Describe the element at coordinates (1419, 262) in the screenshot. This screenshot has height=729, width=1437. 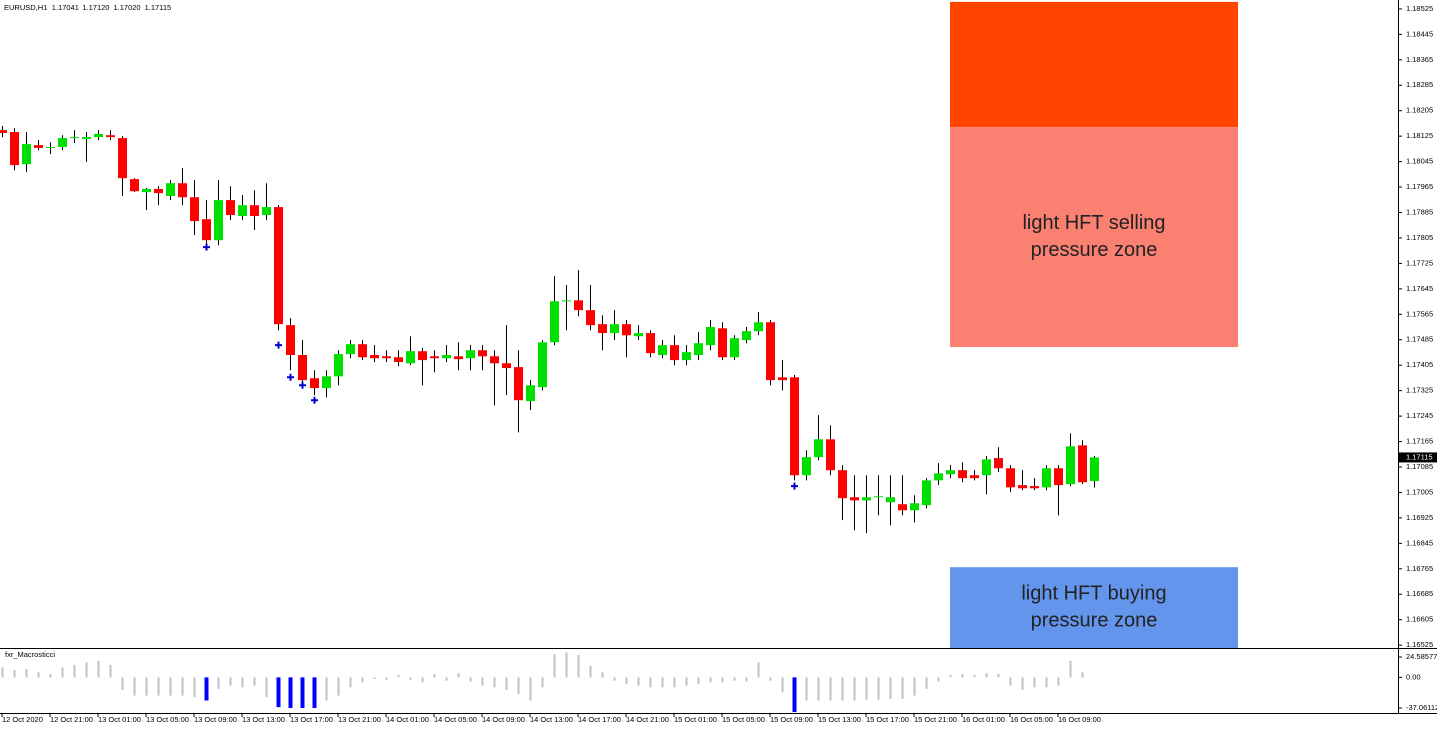
I see `y-tick-label: 1.17725` at that location.